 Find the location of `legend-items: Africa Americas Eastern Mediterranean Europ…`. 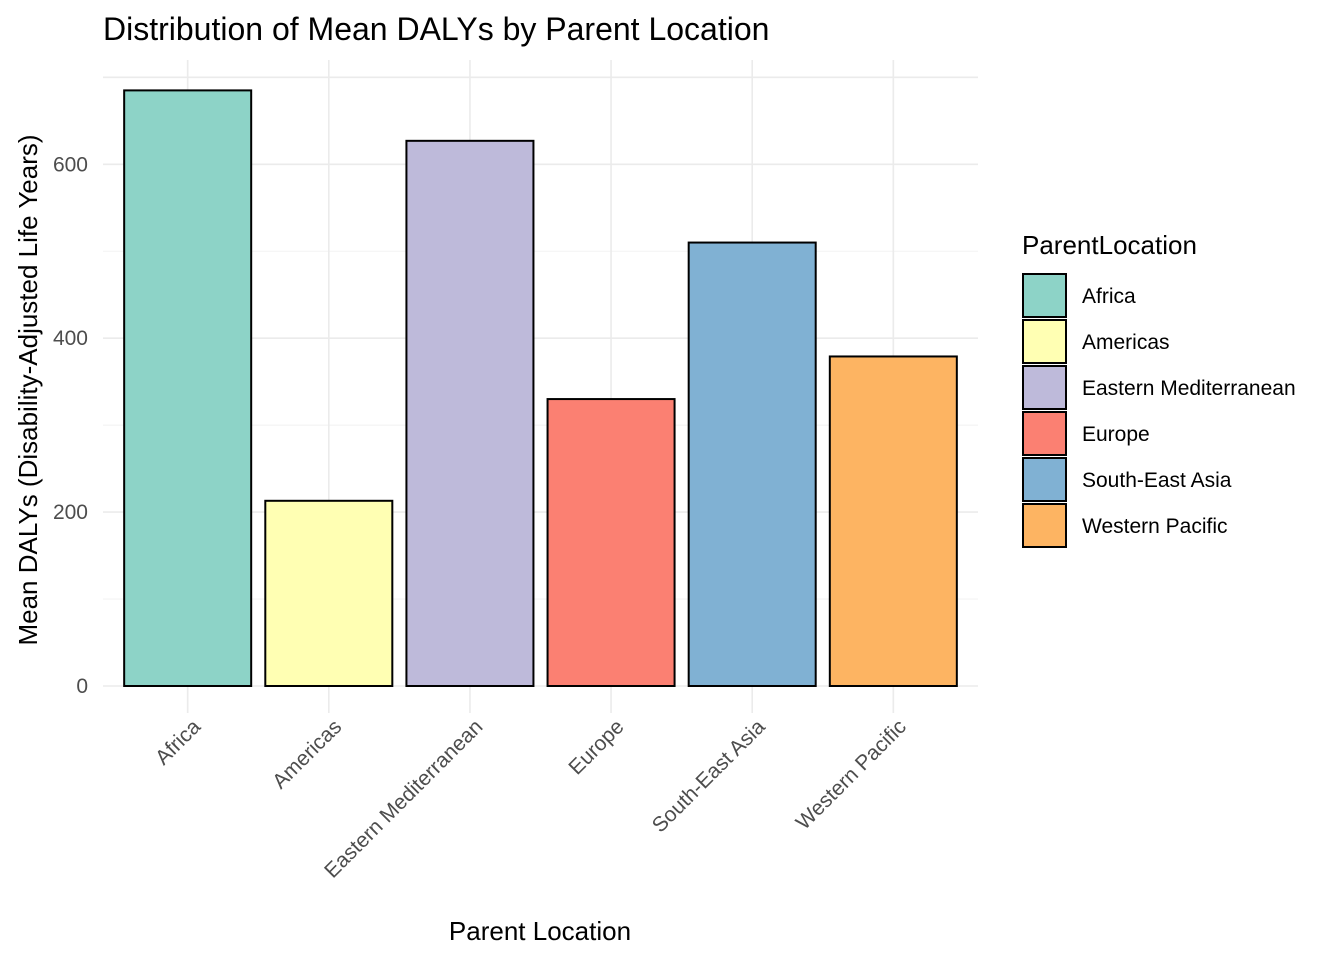

legend-items: Africa Americas Eastern Mediterranean Europ… is located at coordinates (1159, 410).